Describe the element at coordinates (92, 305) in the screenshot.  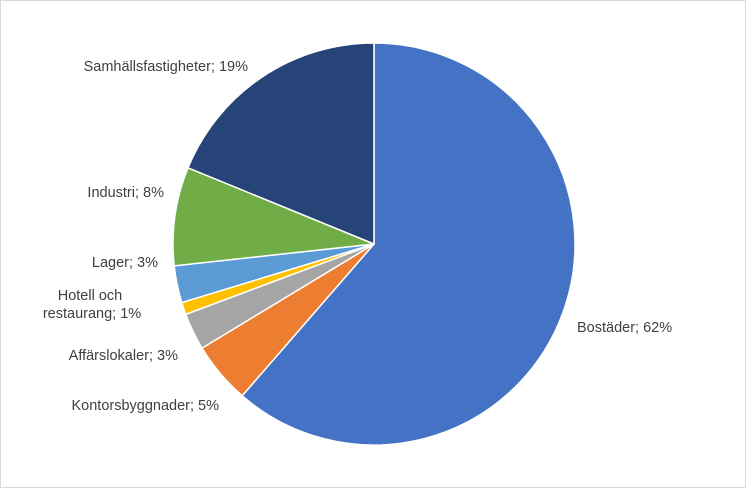
I see `label-hotell-och-restaurang: Hotell och restaurang; 1%` at that location.